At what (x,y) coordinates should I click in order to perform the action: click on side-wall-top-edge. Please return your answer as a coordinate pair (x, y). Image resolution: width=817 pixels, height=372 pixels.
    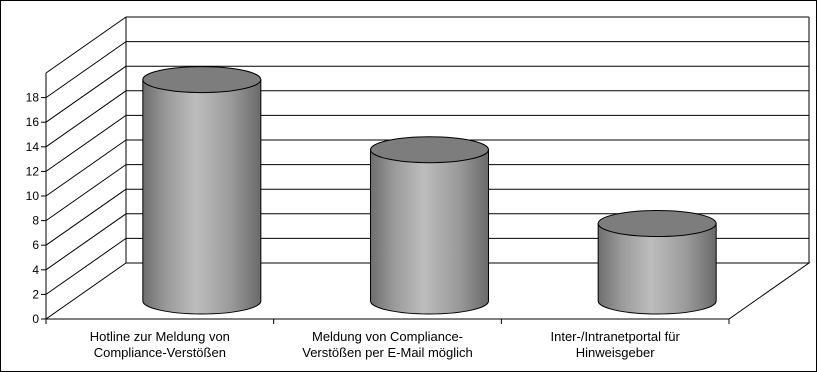
    Looking at the image, I should click on (86, 45).